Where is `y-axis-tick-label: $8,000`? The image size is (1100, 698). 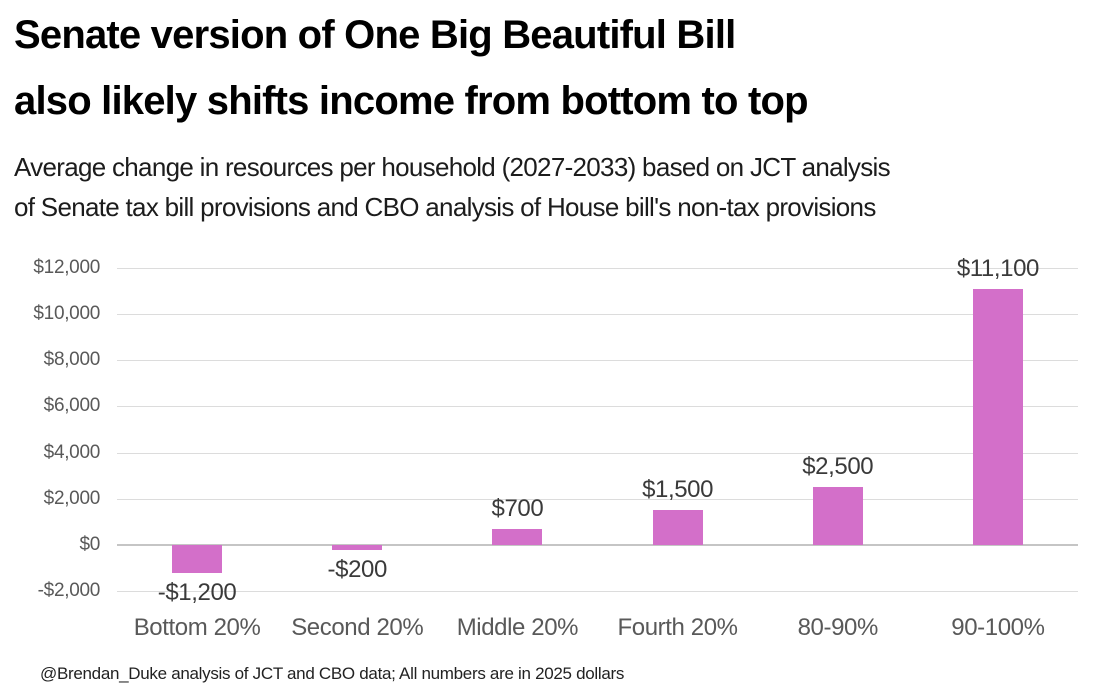 y-axis-tick-label: $8,000 is located at coordinates (72, 360).